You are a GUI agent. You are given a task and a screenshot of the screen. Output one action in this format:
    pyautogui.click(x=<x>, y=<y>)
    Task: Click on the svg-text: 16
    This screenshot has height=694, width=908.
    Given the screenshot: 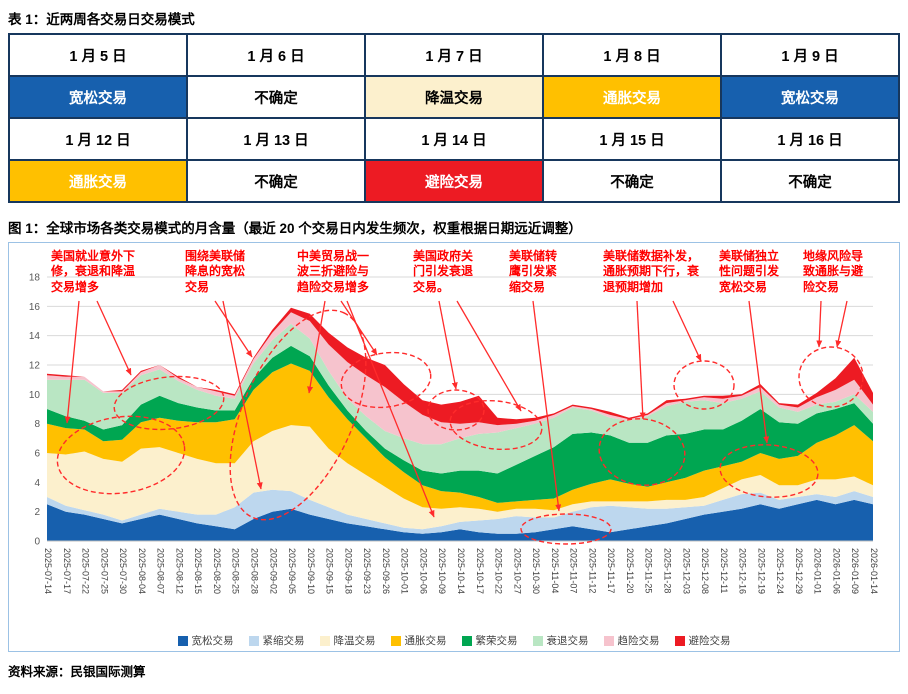 What is the action you would take?
    pyautogui.click(x=35, y=307)
    